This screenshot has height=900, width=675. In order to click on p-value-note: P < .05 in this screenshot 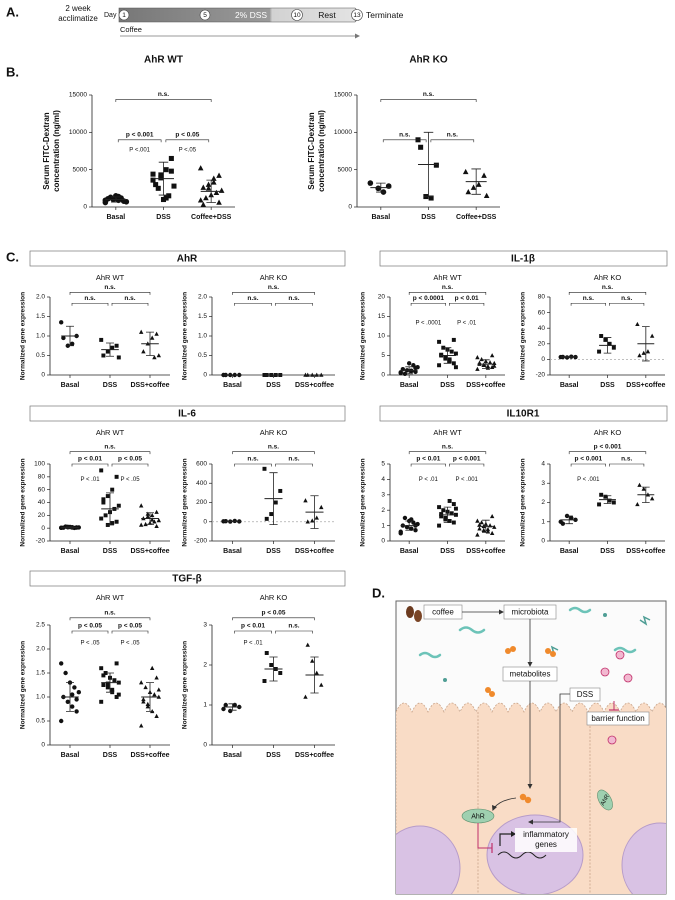, I will do `click(130, 480)`.